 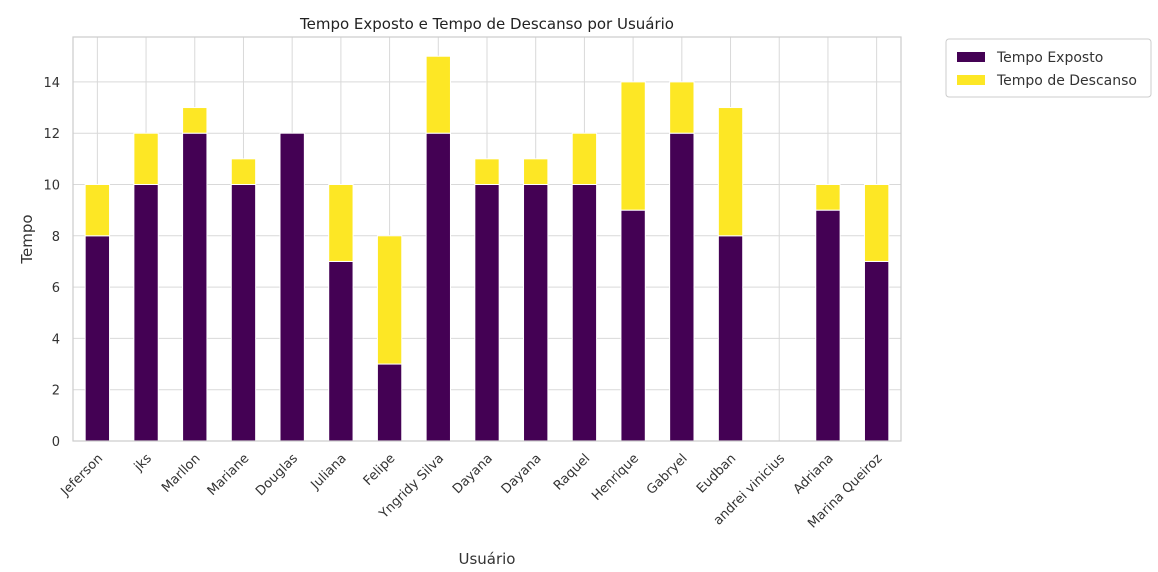 I want to click on bar-tempo-exposto-adriana, so click(x=828, y=325).